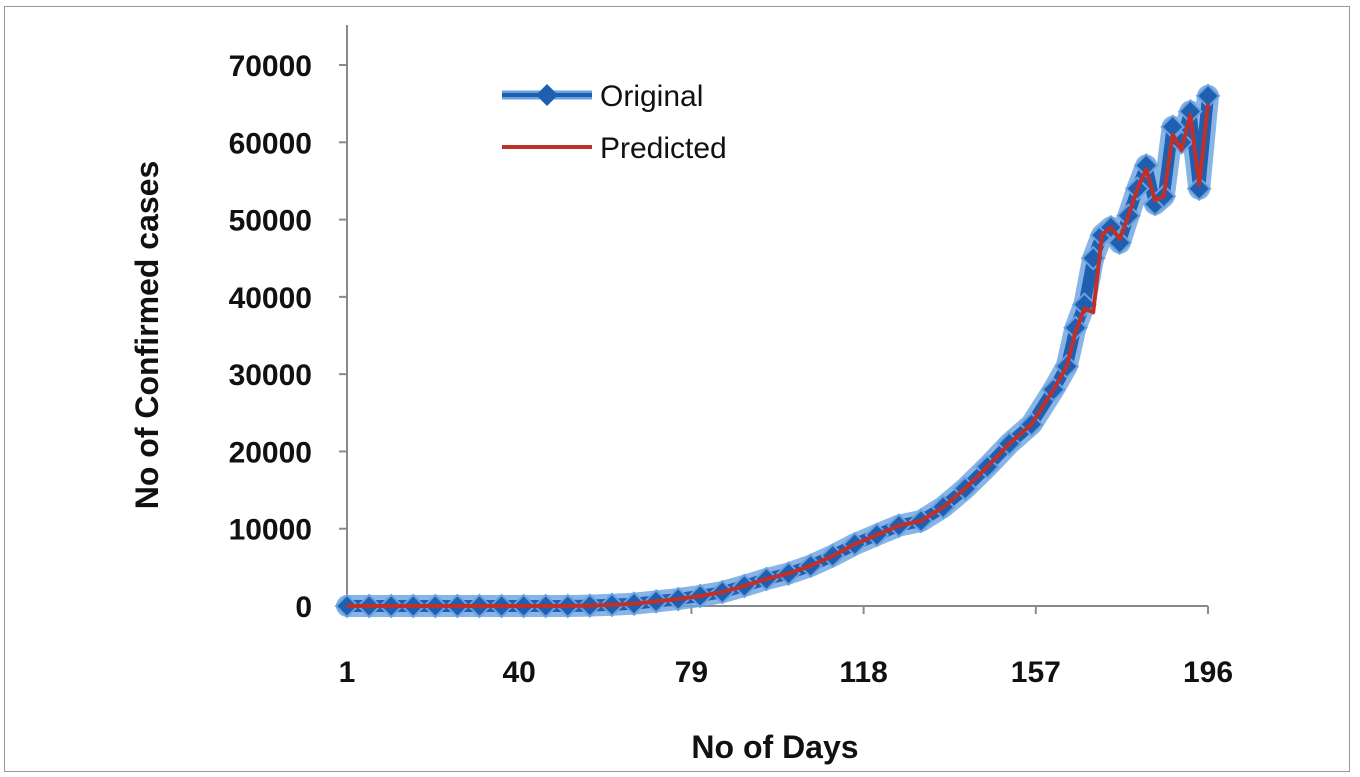  Describe the element at coordinates (1208, 672) in the screenshot. I see `x-tick-label: 196` at that location.